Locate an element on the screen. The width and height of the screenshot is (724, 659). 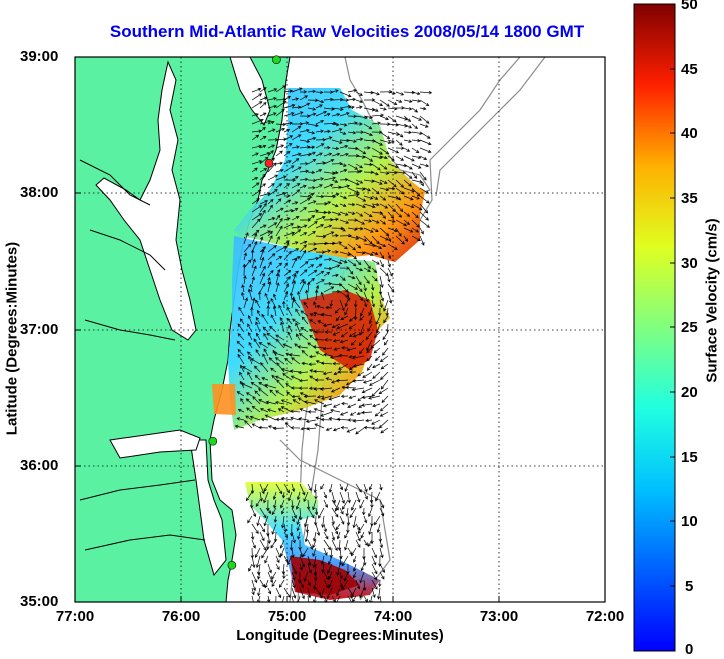
station-marker is located at coordinates (232, 565).